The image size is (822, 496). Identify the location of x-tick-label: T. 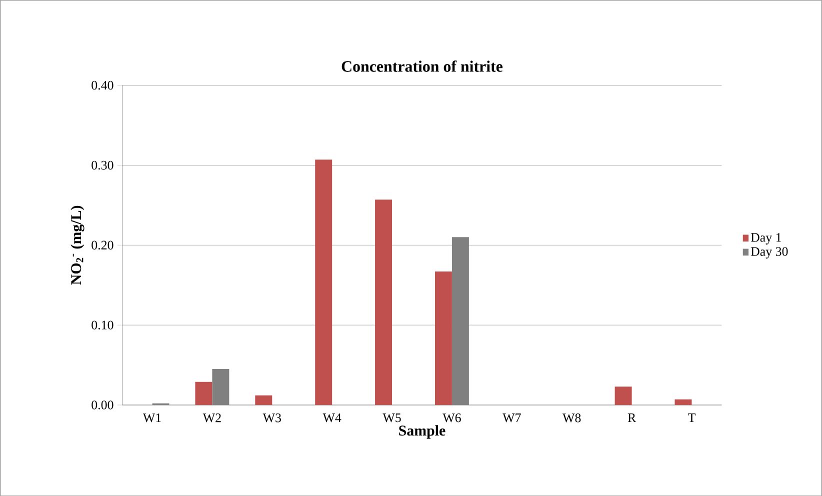
(692, 417).